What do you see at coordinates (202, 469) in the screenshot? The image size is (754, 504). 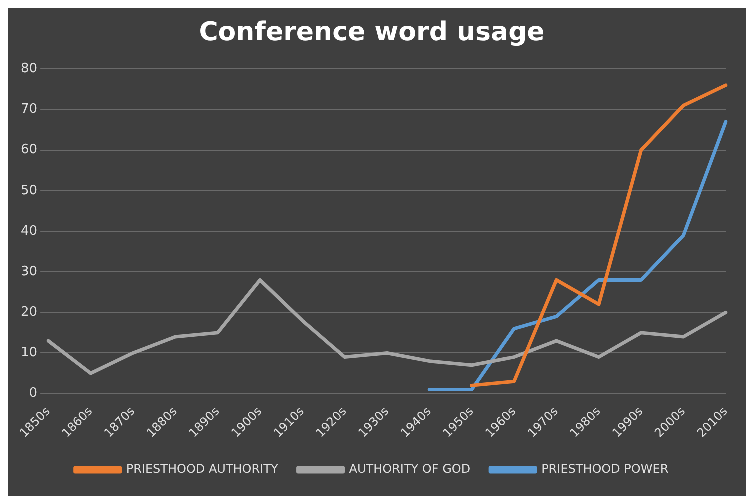 I see `legend-label: PRIESTHOOD AUTHORITY` at bounding box center [202, 469].